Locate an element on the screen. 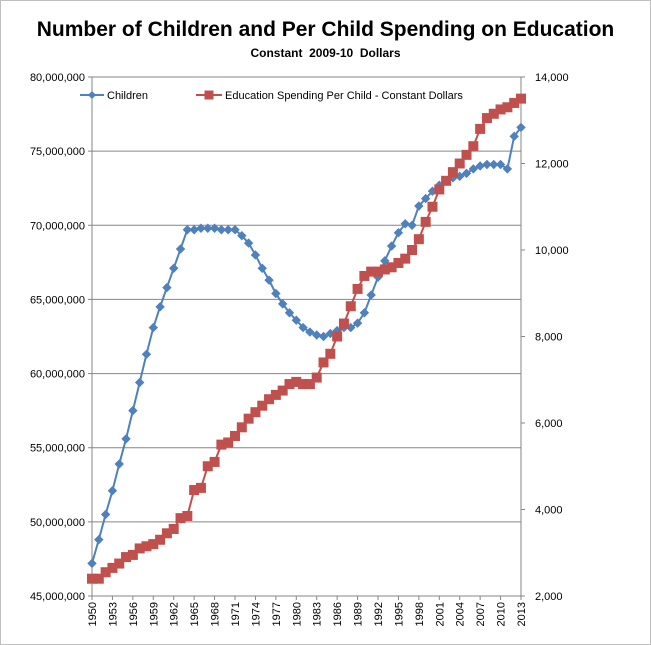 This screenshot has width=651, height=645. point-spending-2006 is located at coordinates (473, 146).